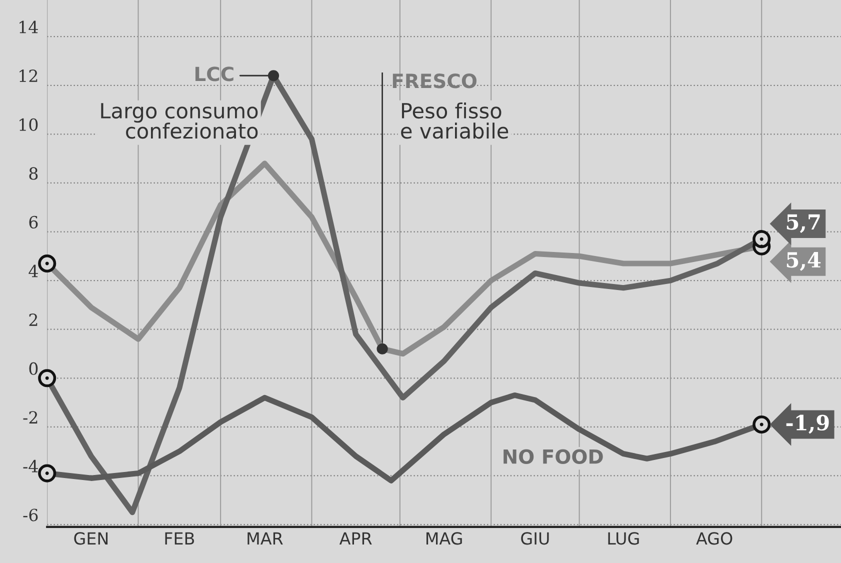  What do you see at coordinates (30, 515) in the screenshot?
I see `y-tick-label: -6` at bounding box center [30, 515].